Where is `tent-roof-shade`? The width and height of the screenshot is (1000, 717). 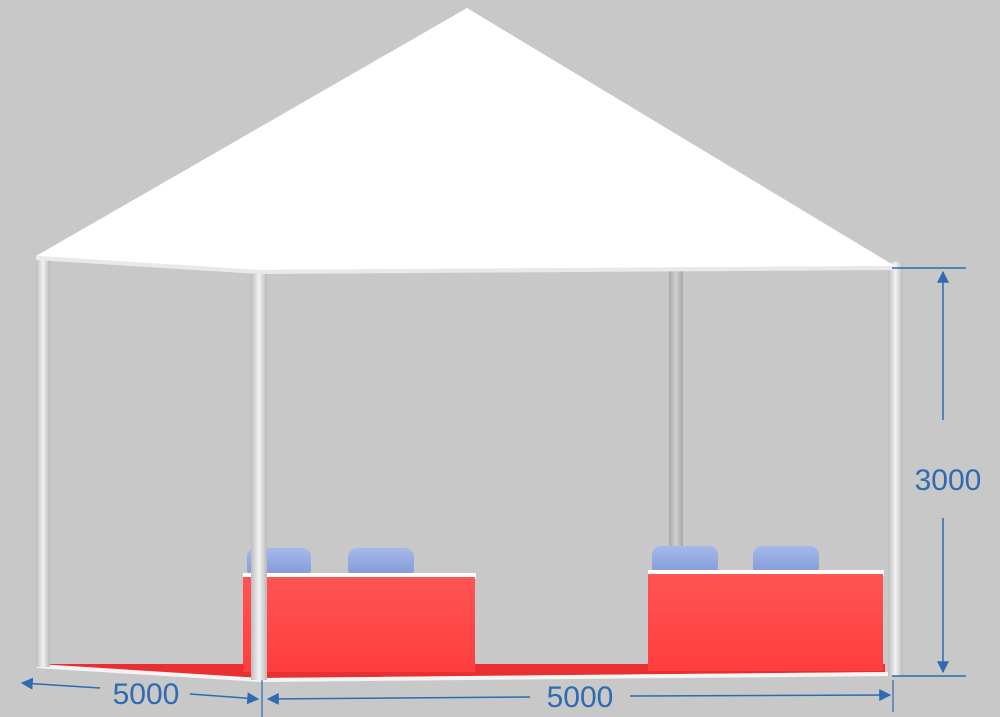
tent-roof-shade is located at coordinates (465, 265).